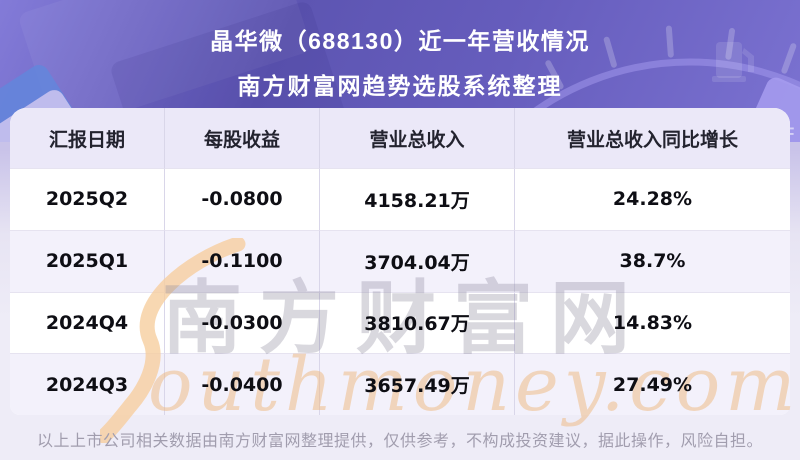  I want to click on cell-eps: -0.0400, so click(242, 384).